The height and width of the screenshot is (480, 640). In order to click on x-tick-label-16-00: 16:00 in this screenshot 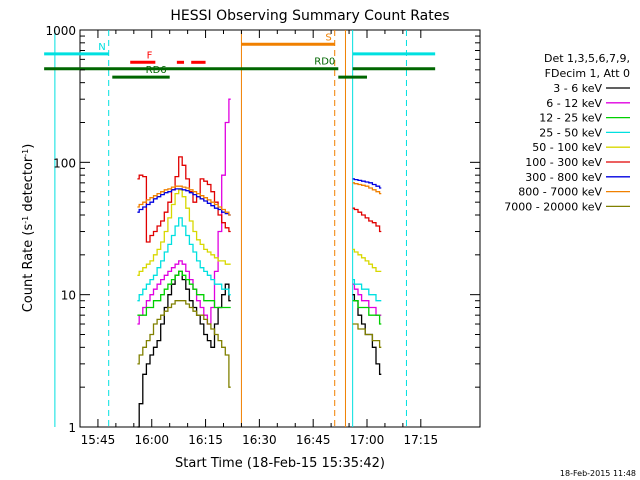, I will do `click(151, 440)`.